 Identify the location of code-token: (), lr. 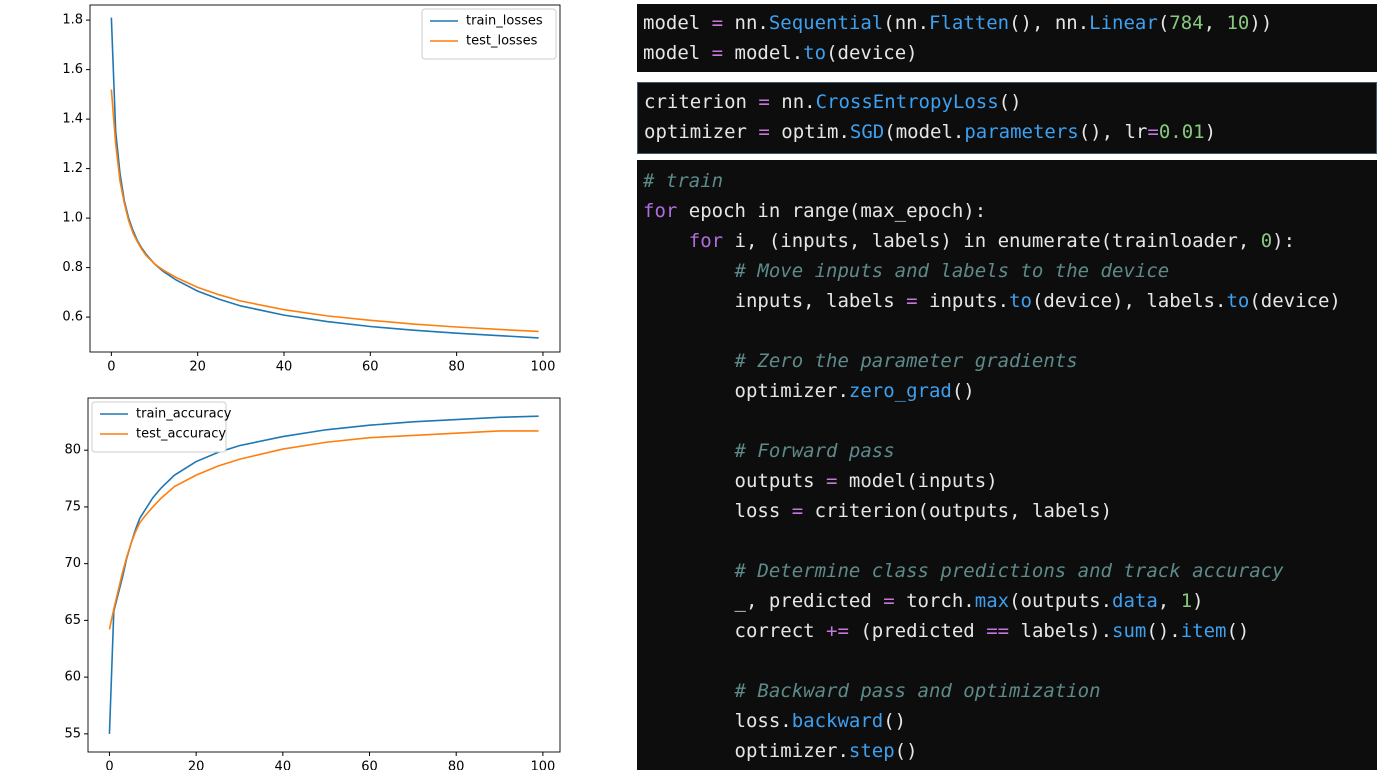
(1113, 132).